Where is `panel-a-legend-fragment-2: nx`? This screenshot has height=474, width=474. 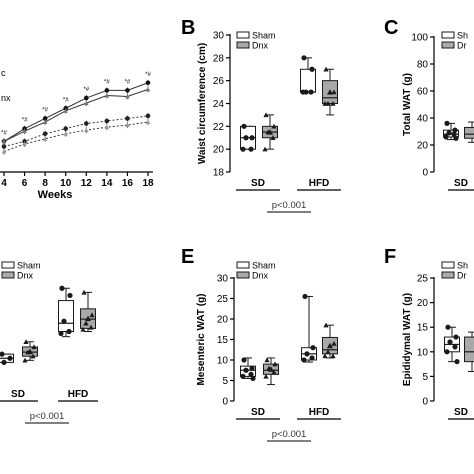 panel-a-legend-fragment-2: nx is located at coordinates (6, 98).